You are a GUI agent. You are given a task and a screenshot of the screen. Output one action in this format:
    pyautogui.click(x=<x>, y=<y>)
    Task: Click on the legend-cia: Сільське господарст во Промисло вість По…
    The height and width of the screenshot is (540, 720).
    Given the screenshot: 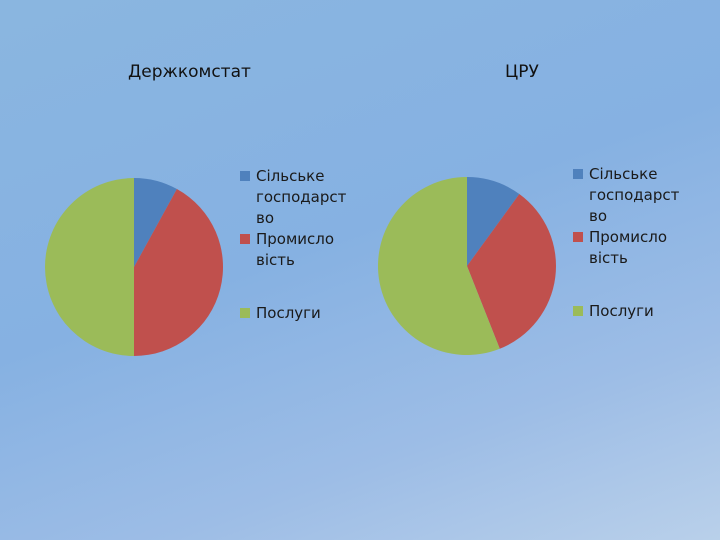 What is the action you would take?
    pyautogui.click(x=631, y=243)
    